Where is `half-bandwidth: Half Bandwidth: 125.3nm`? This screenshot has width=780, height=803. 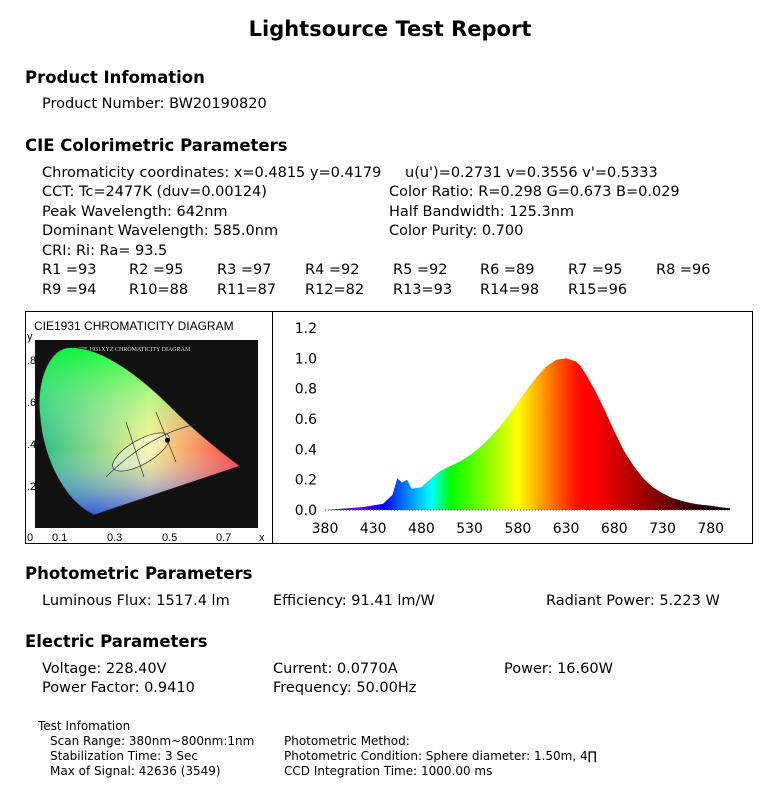 half-bandwidth: Half Bandwidth: 125.3nm is located at coordinates (481, 212).